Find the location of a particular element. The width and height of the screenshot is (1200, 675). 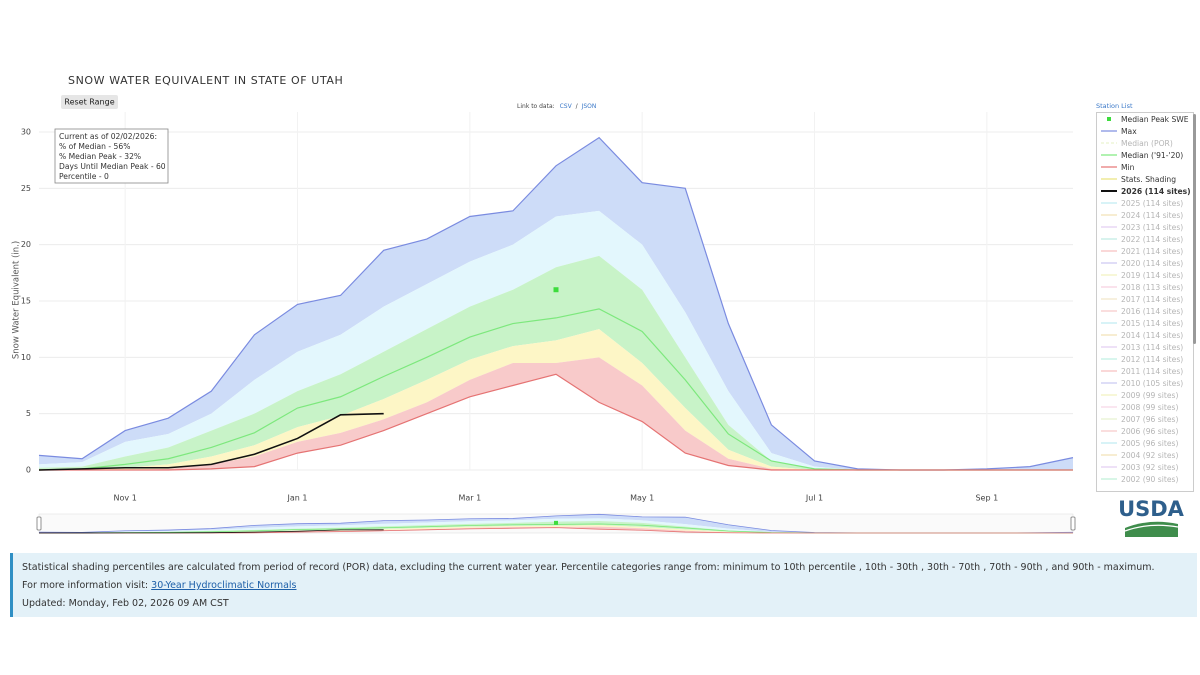

range-slider is located at coordinates (556, 523).